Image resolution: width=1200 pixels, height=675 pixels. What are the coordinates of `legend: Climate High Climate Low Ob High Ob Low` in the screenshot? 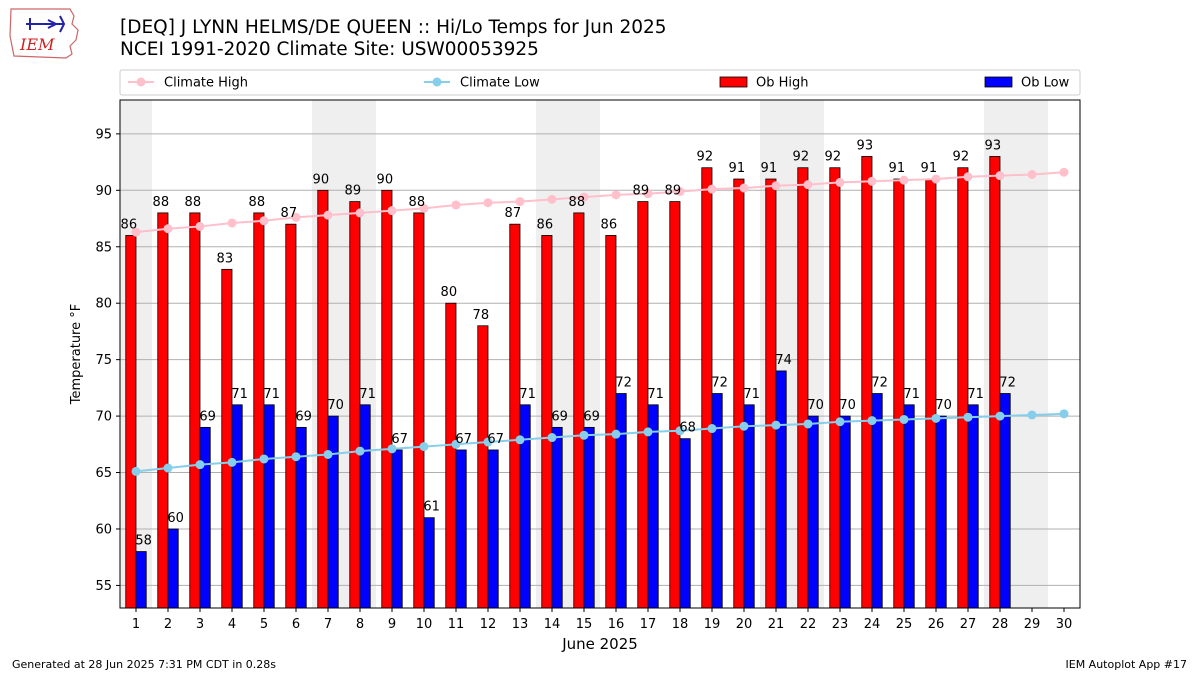 It's located at (600, 82).